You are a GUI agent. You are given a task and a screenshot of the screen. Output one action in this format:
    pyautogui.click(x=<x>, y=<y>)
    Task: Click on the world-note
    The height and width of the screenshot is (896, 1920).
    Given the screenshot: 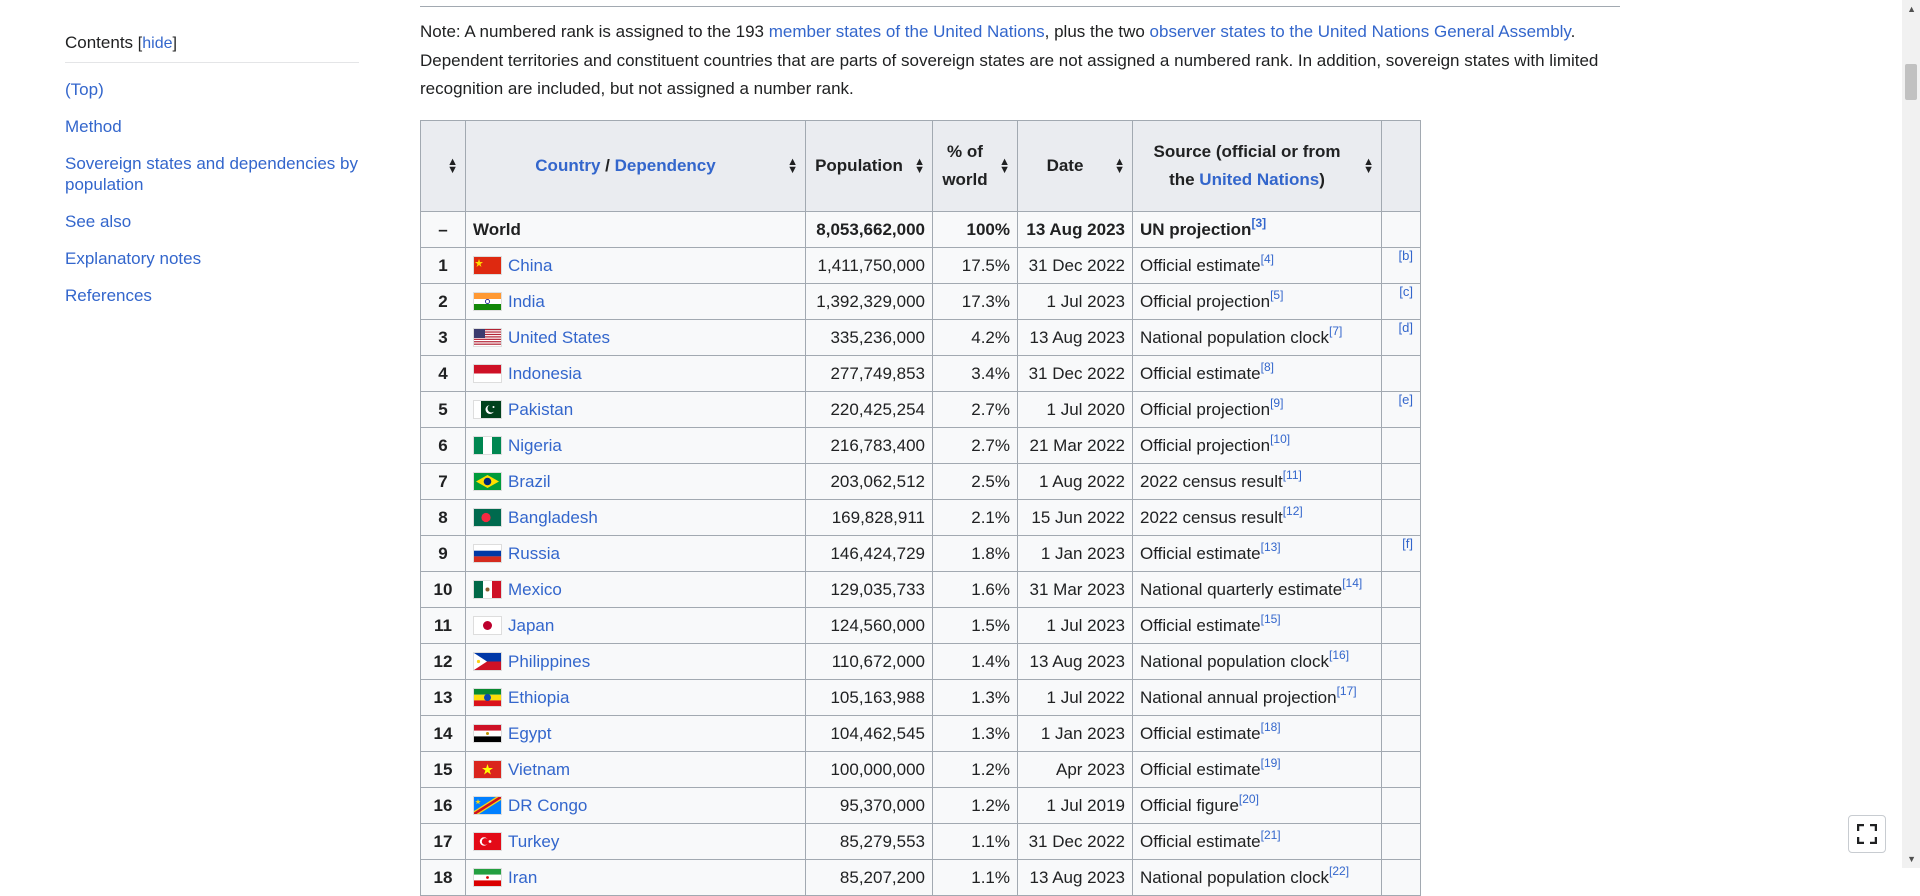 What is the action you would take?
    pyautogui.click(x=1401, y=229)
    